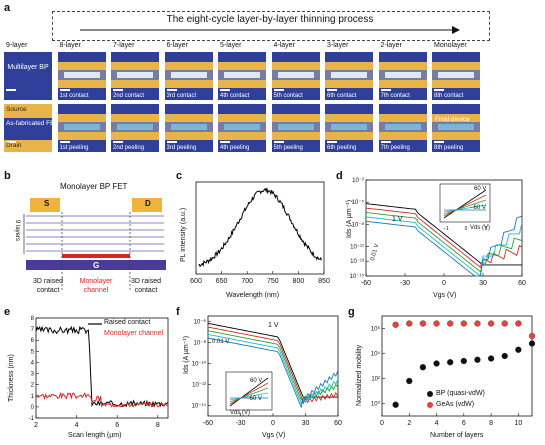  What do you see at coordinates (349, 218) in the screenshot?
I see `chart-d-ylabel: Ids (A µm⁻¹)` at bounding box center [349, 218].